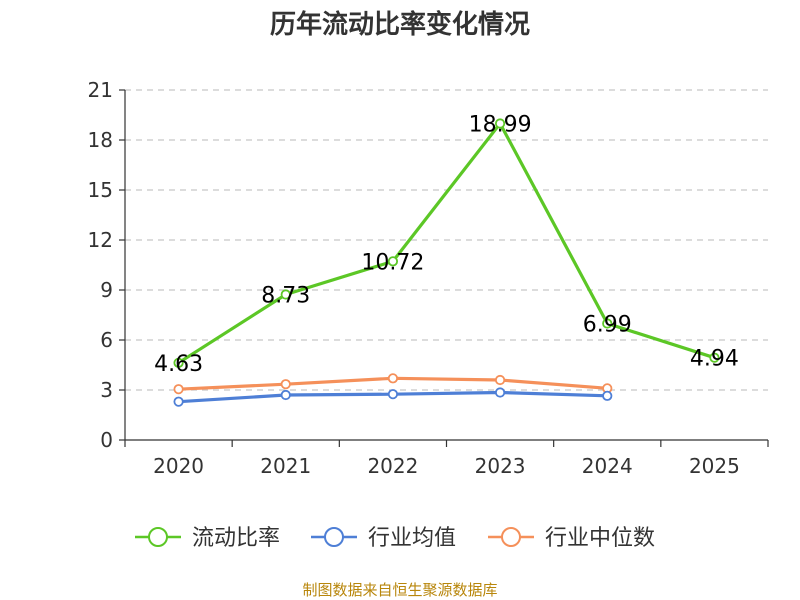 This screenshot has width=800, height=600. I want to click on data-label: 4.94, so click(714, 359).